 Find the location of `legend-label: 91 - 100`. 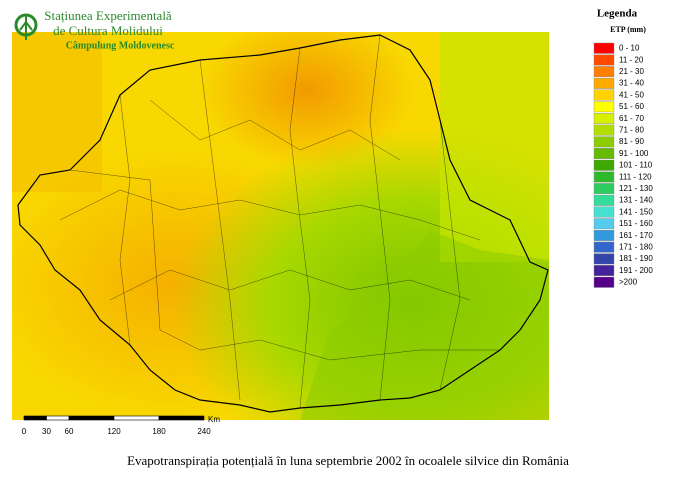

legend-label: 91 - 100 is located at coordinates (634, 153).